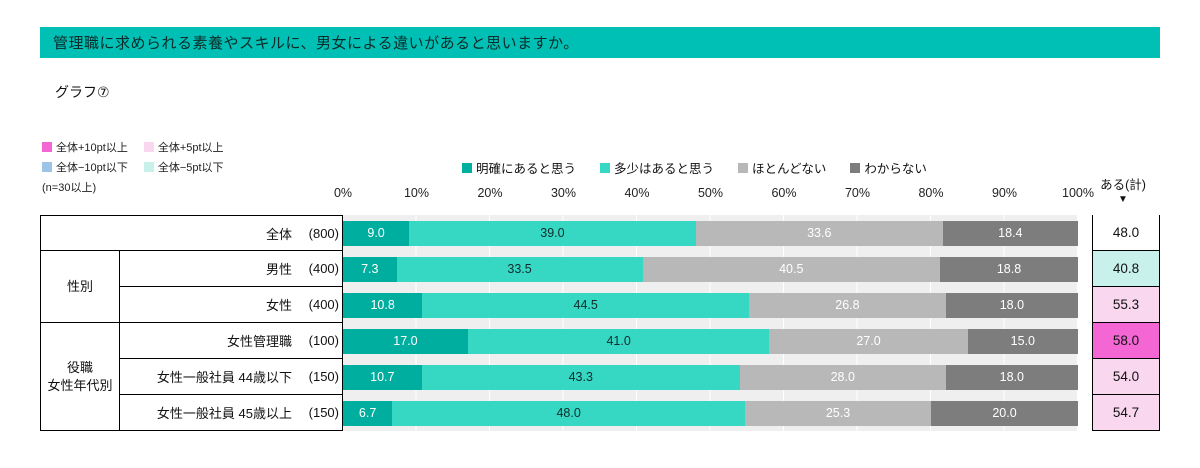 The height and width of the screenshot is (468, 1200). I want to click on axis-tick: 50%, so click(710, 193).